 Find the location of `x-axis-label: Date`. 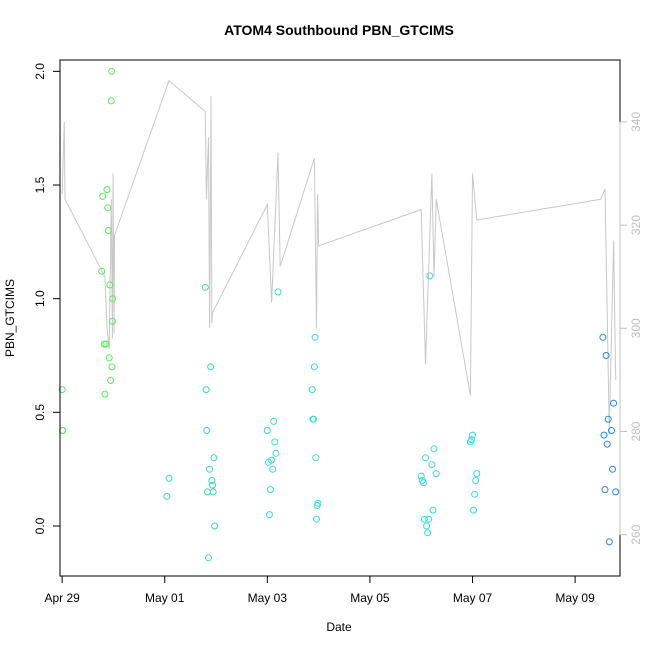

x-axis-label: Date is located at coordinates (339, 627).